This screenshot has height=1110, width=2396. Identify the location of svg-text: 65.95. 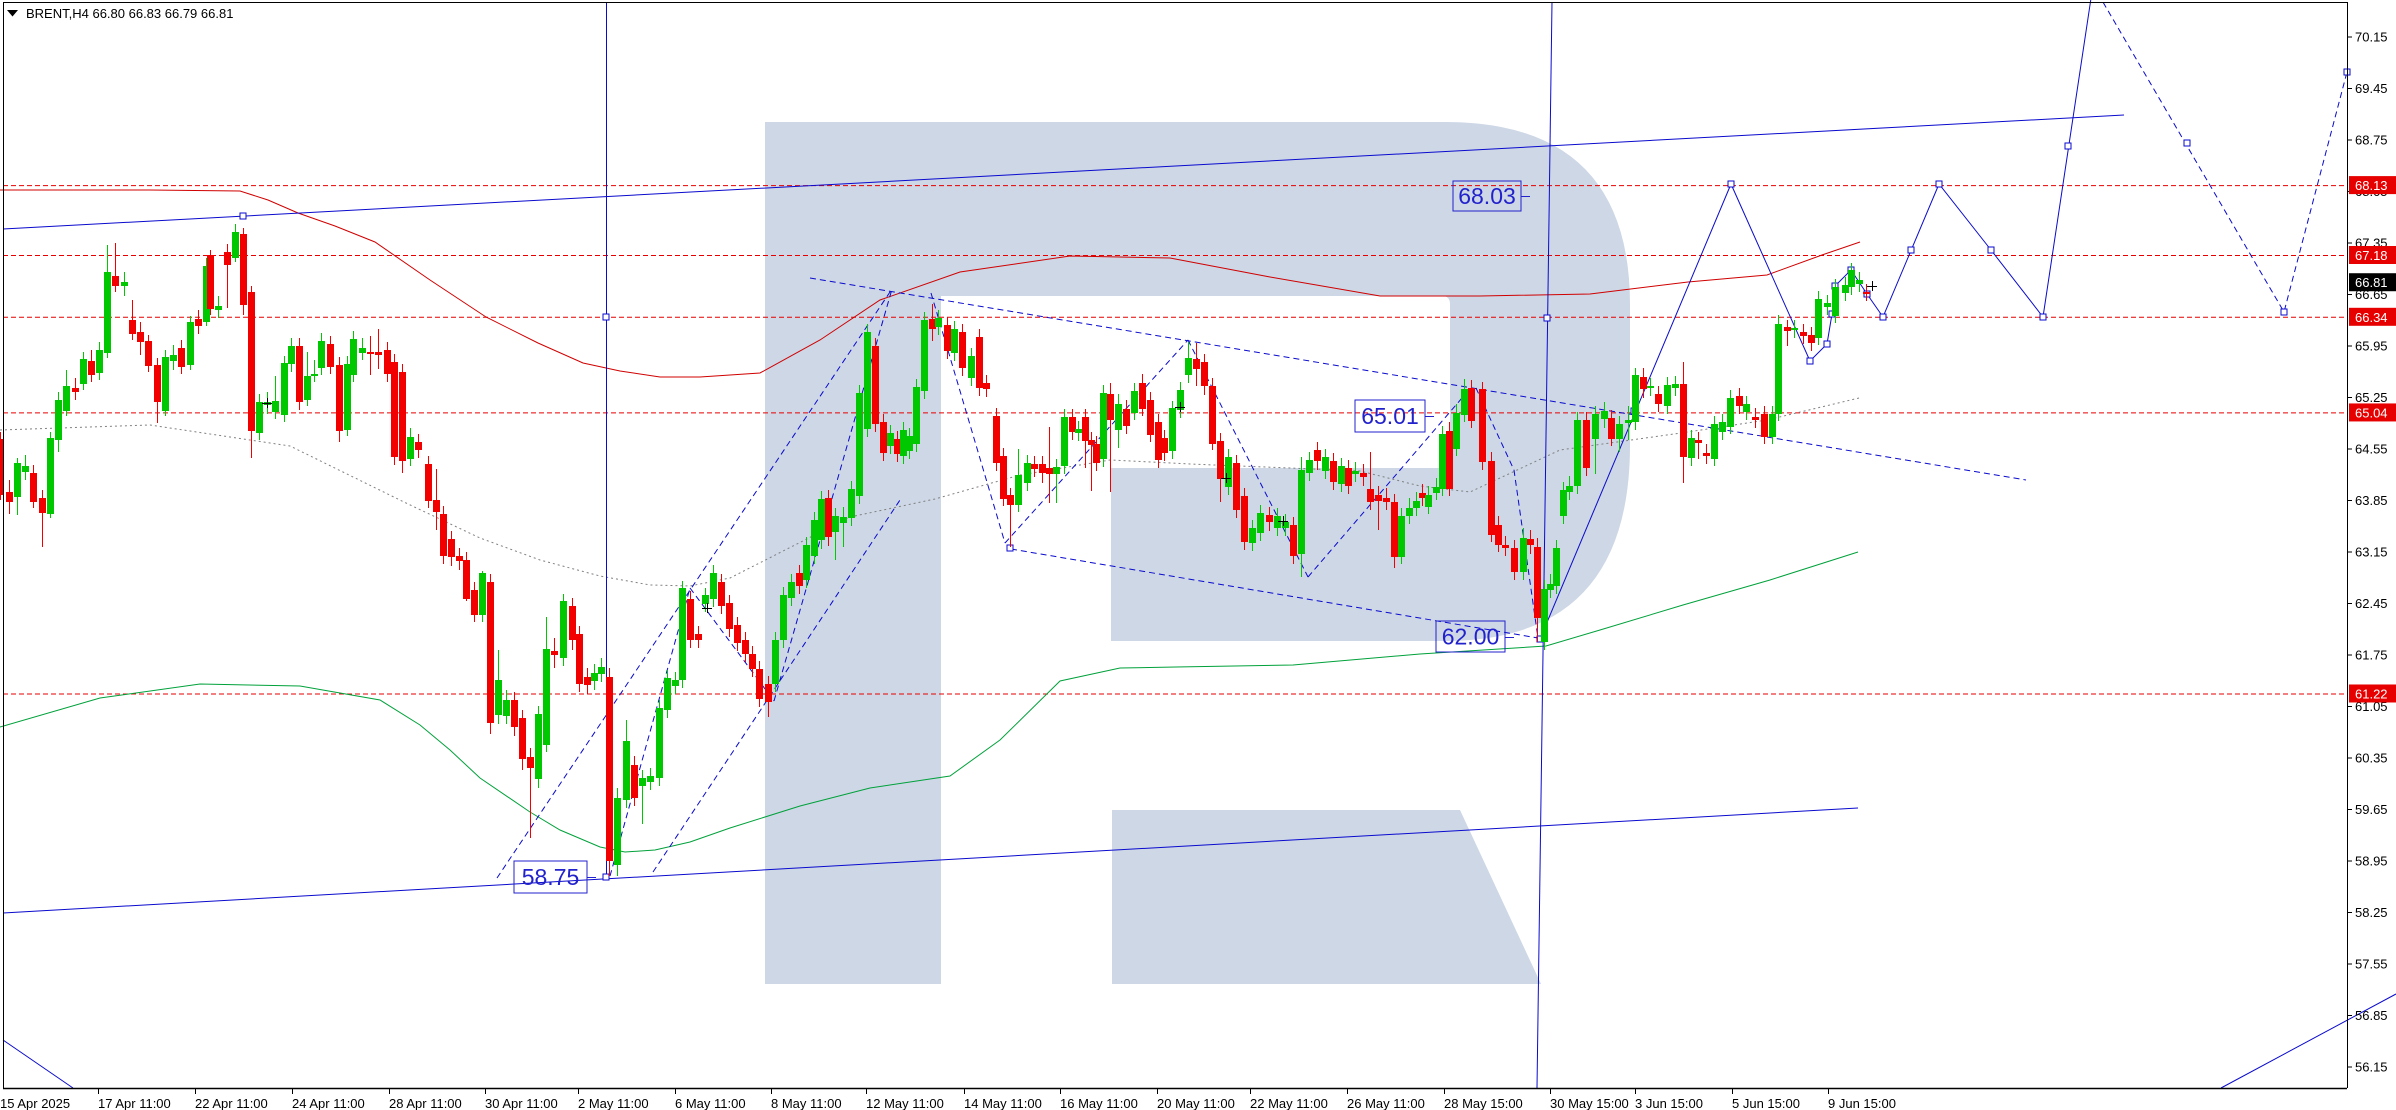
(2371, 345).